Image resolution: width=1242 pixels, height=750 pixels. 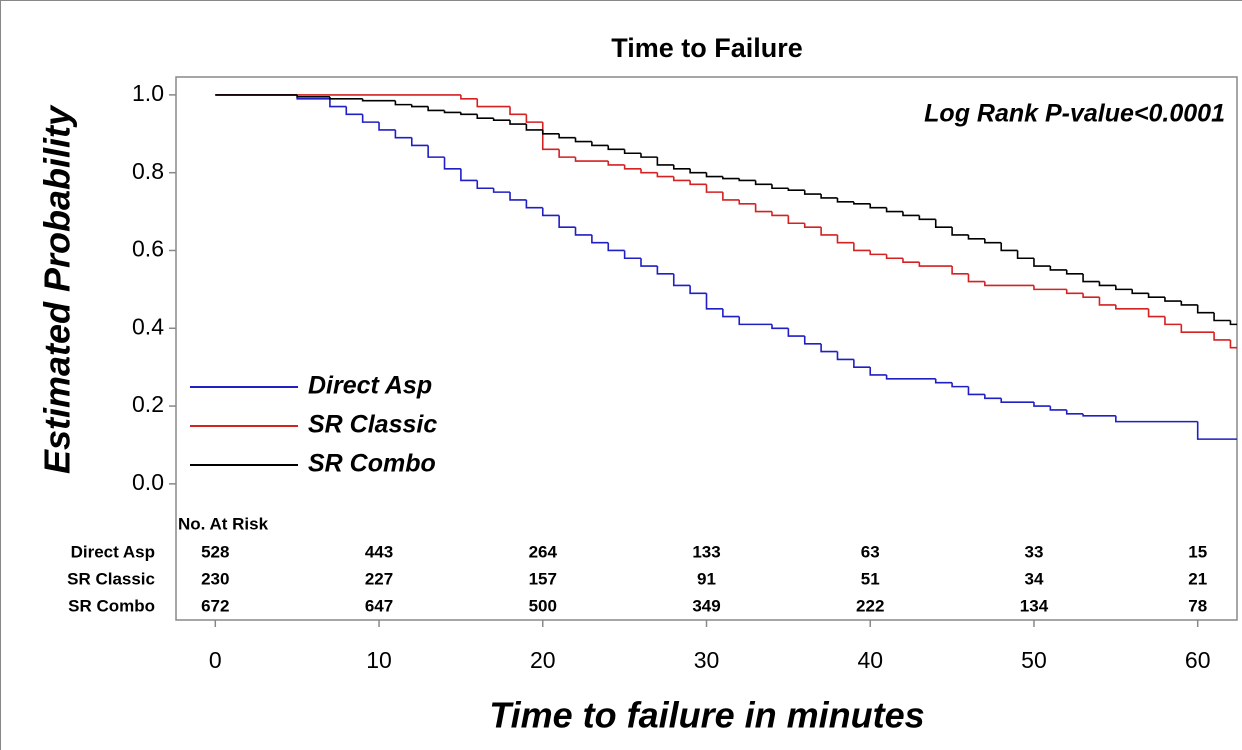 What do you see at coordinates (1034, 605) in the screenshot?
I see `risk-count: 134` at bounding box center [1034, 605].